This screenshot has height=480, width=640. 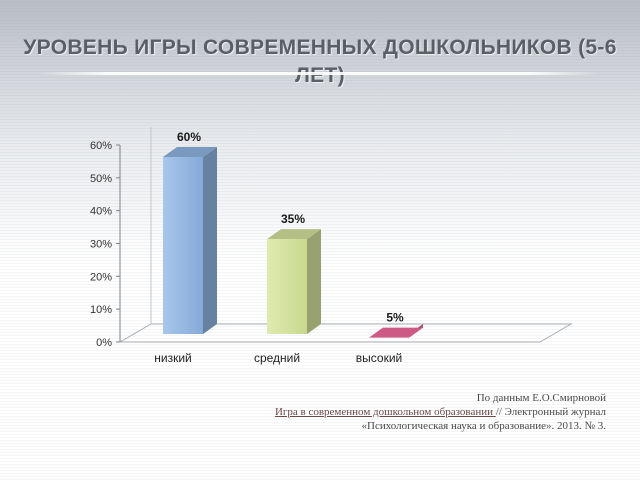 What do you see at coordinates (345, 333) in the screenshot?
I see `chart-floor-outline` at bounding box center [345, 333].